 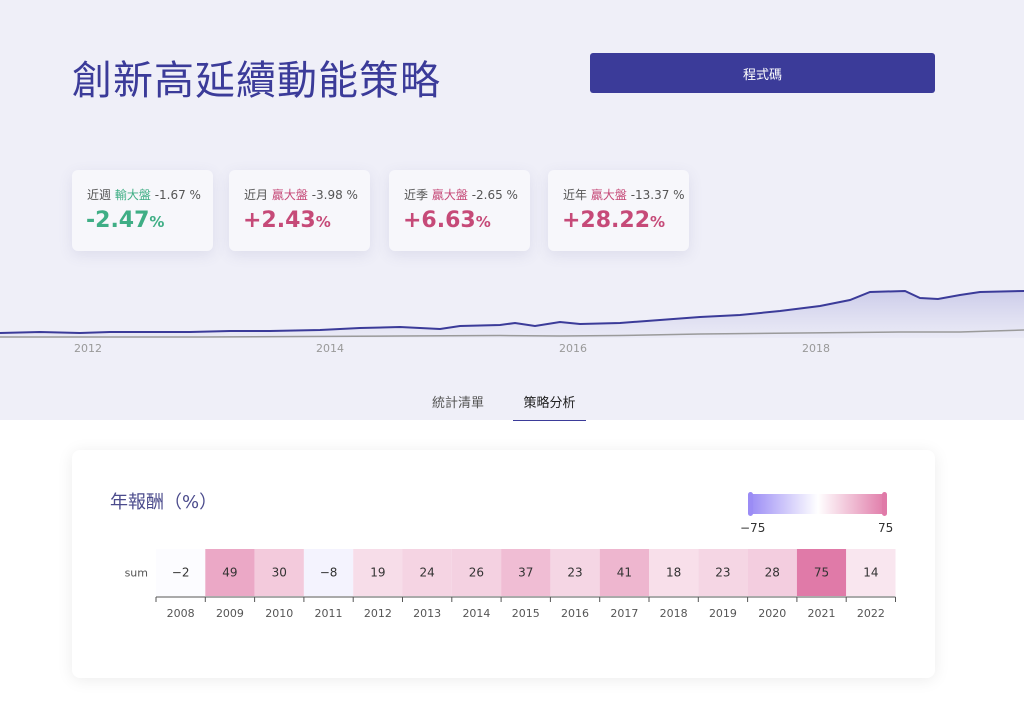 What do you see at coordinates (886, 528) in the screenshot?
I see `legend-max-label: 75` at bounding box center [886, 528].